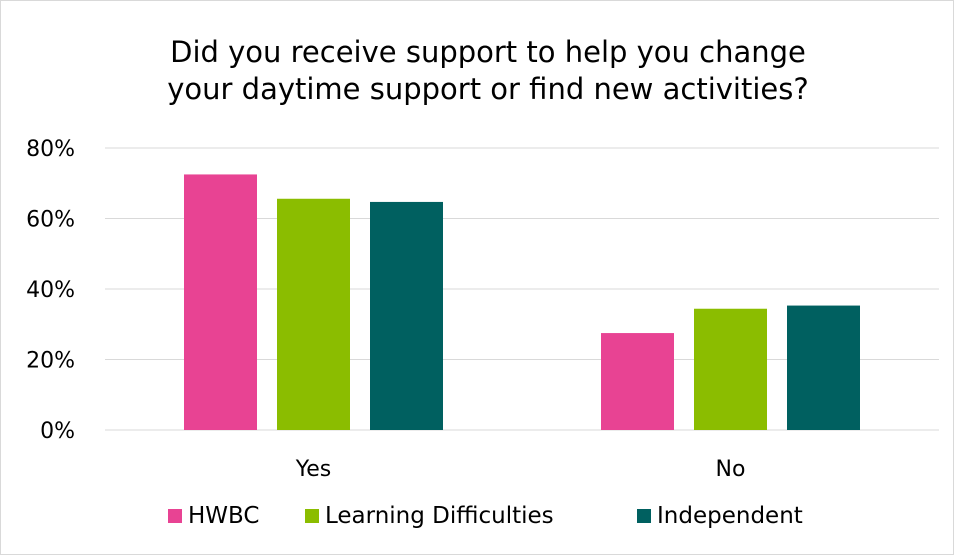 This screenshot has height=556, width=954. Describe the element at coordinates (220, 302) in the screenshot. I see `bar-yes-hwbc` at that location.